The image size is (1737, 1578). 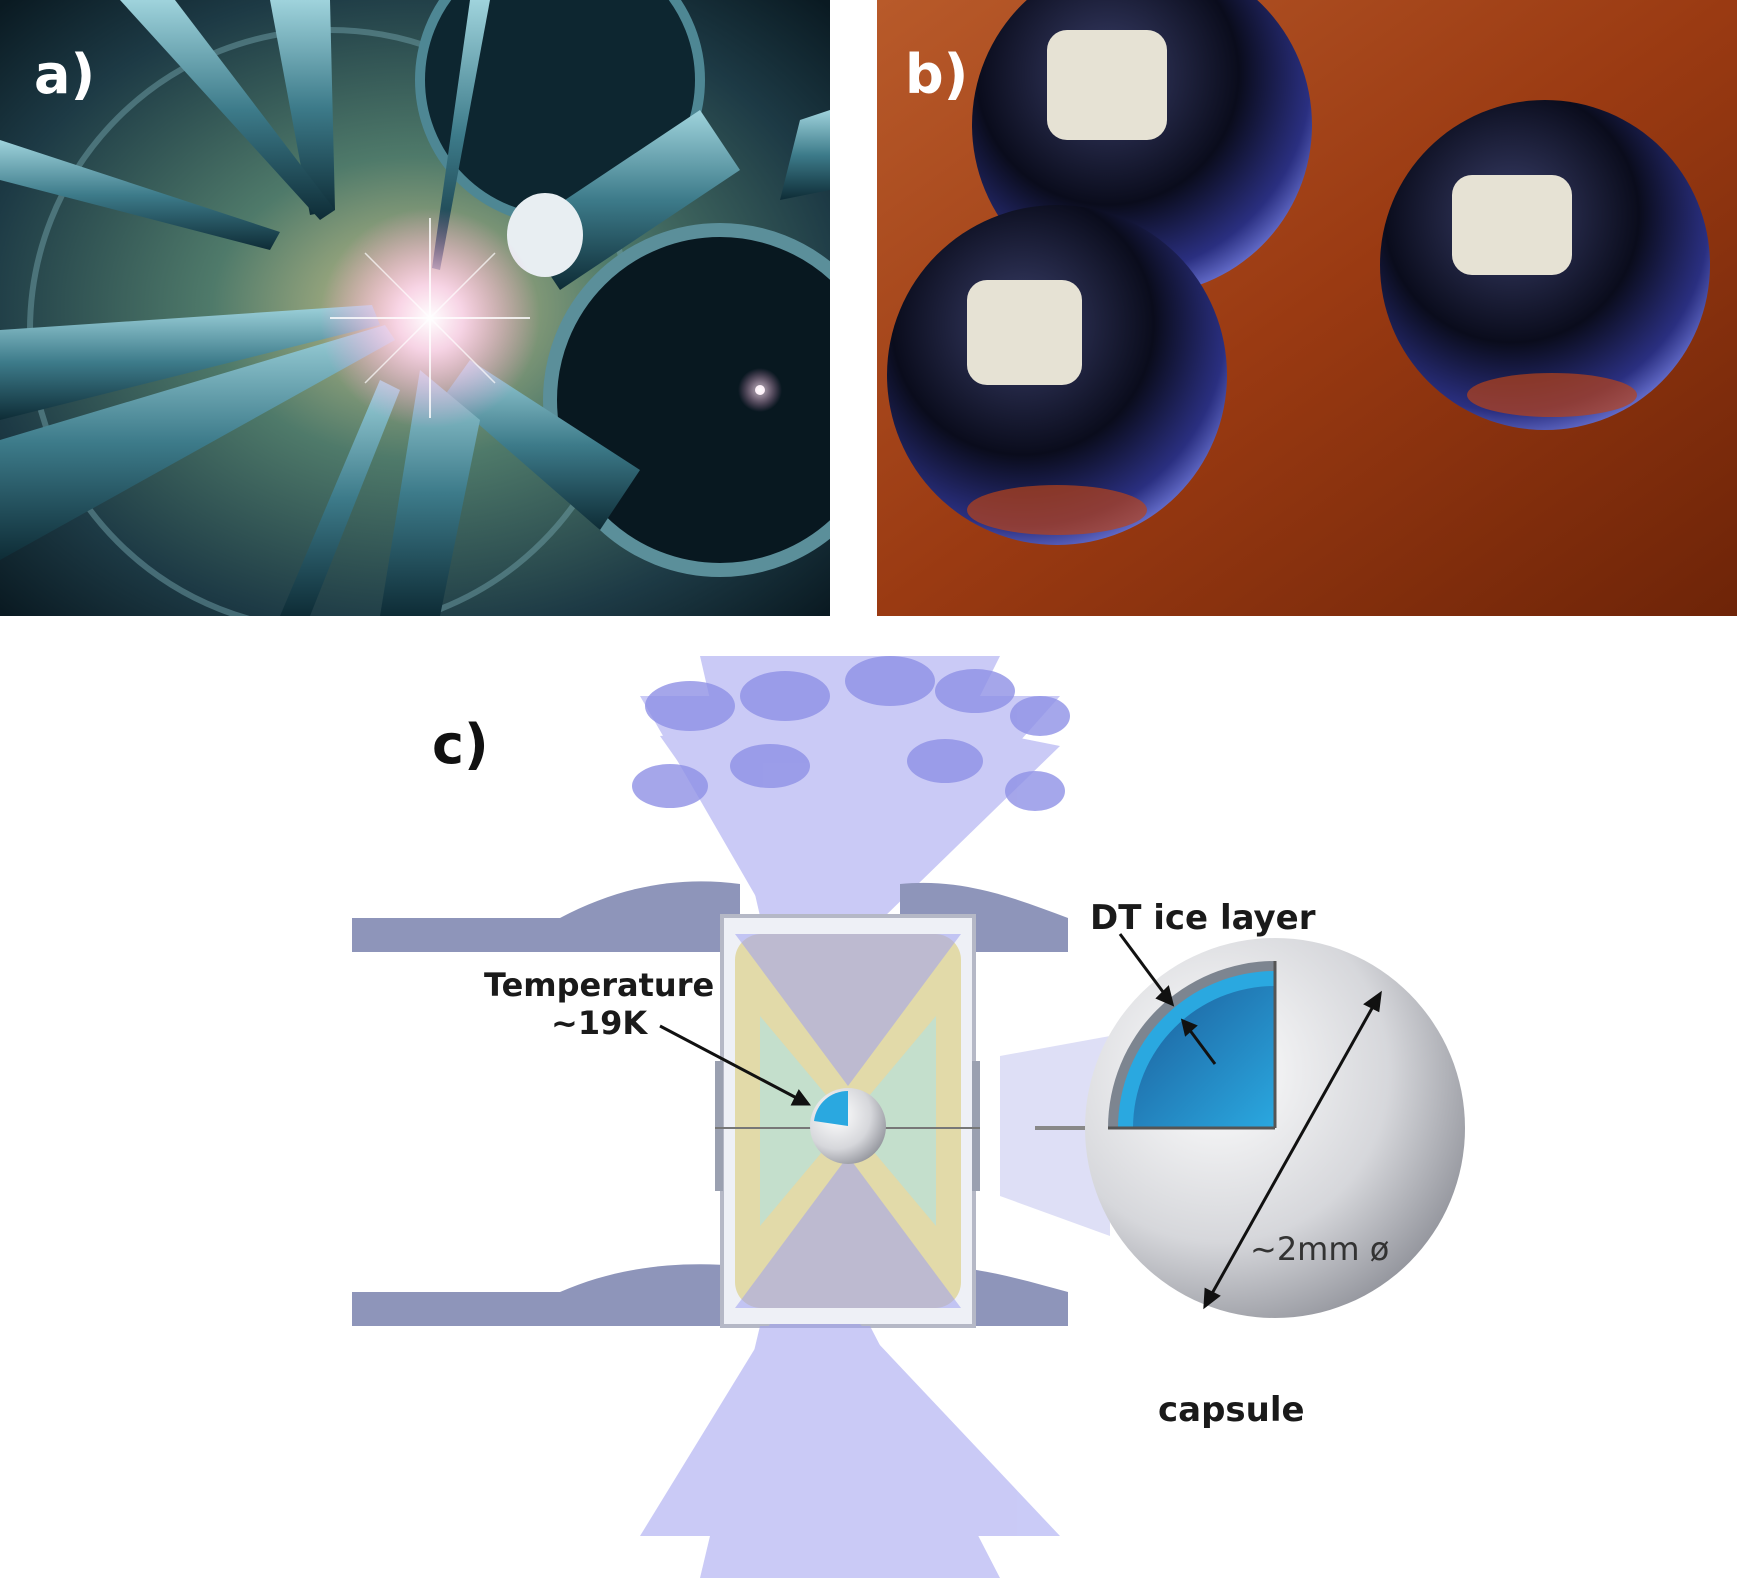 What do you see at coordinates (1231, 1410) in the screenshot?
I see `capsule-label: capsule` at bounding box center [1231, 1410].